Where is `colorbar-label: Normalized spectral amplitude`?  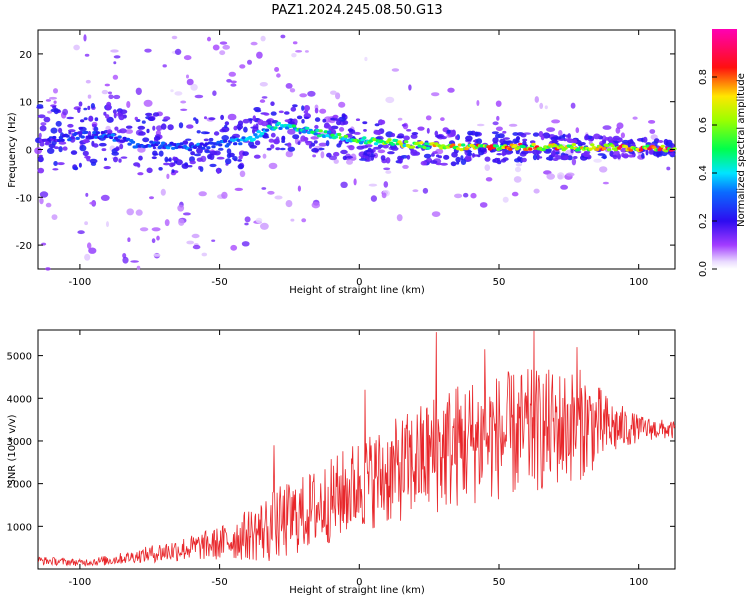 colorbar-label: Normalized spectral amplitude is located at coordinates (741, 150).